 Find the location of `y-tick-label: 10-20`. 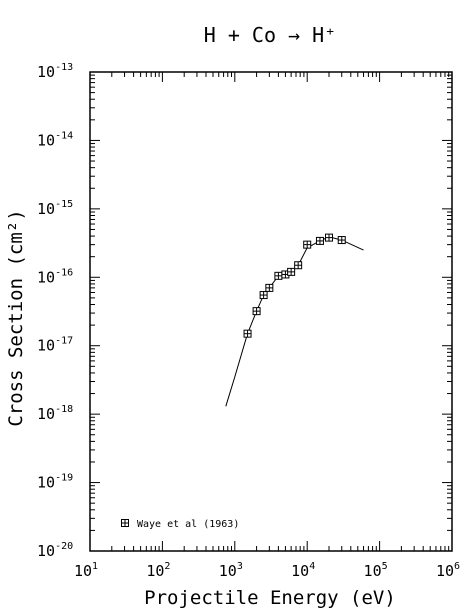

y-tick-label: 10-20 is located at coordinates (55, 550).